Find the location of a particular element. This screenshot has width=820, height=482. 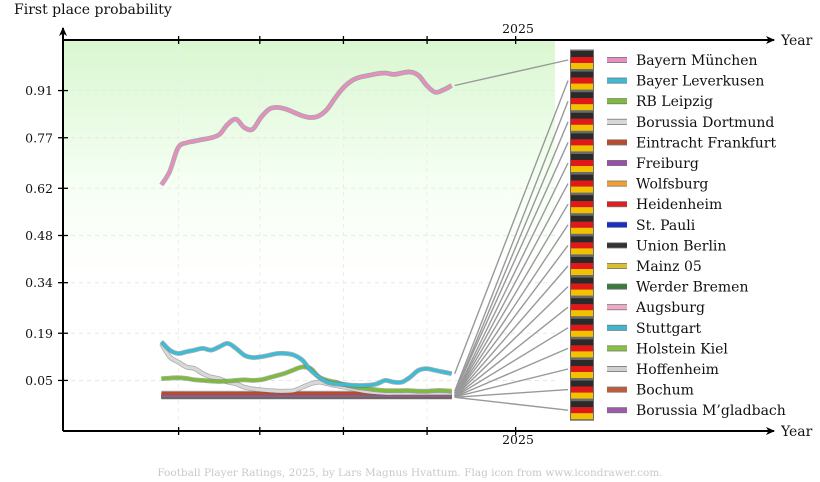

legend-label: Heidenheim is located at coordinates (679, 205).